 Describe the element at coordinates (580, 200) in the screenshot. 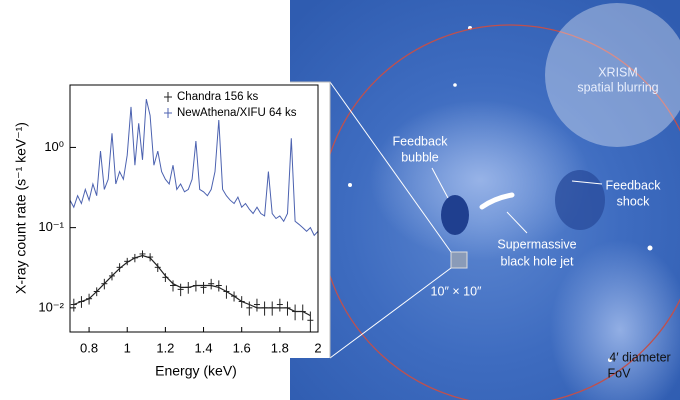

I see `shock-region` at that location.